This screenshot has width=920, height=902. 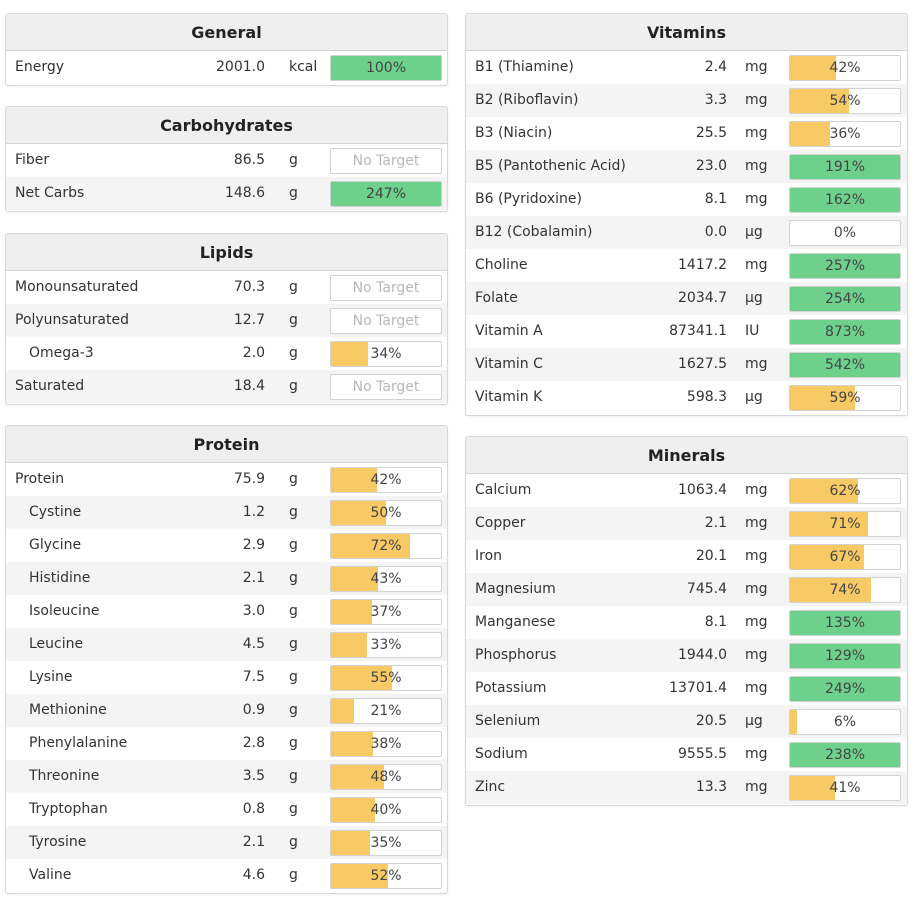 I want to click on progress-percent-label: 873%, so click(x=845, y=332).